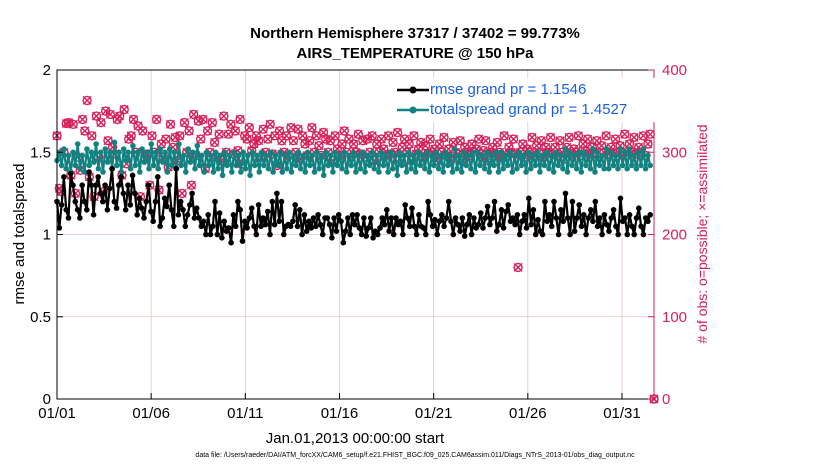 Image resolution: width=830 pixels, height=470 pixels. Describe the element at coordinates (355, 438) in the screenshot. I see `x-axis-label: Jan.01,2013 00:00:00 start` at that location.